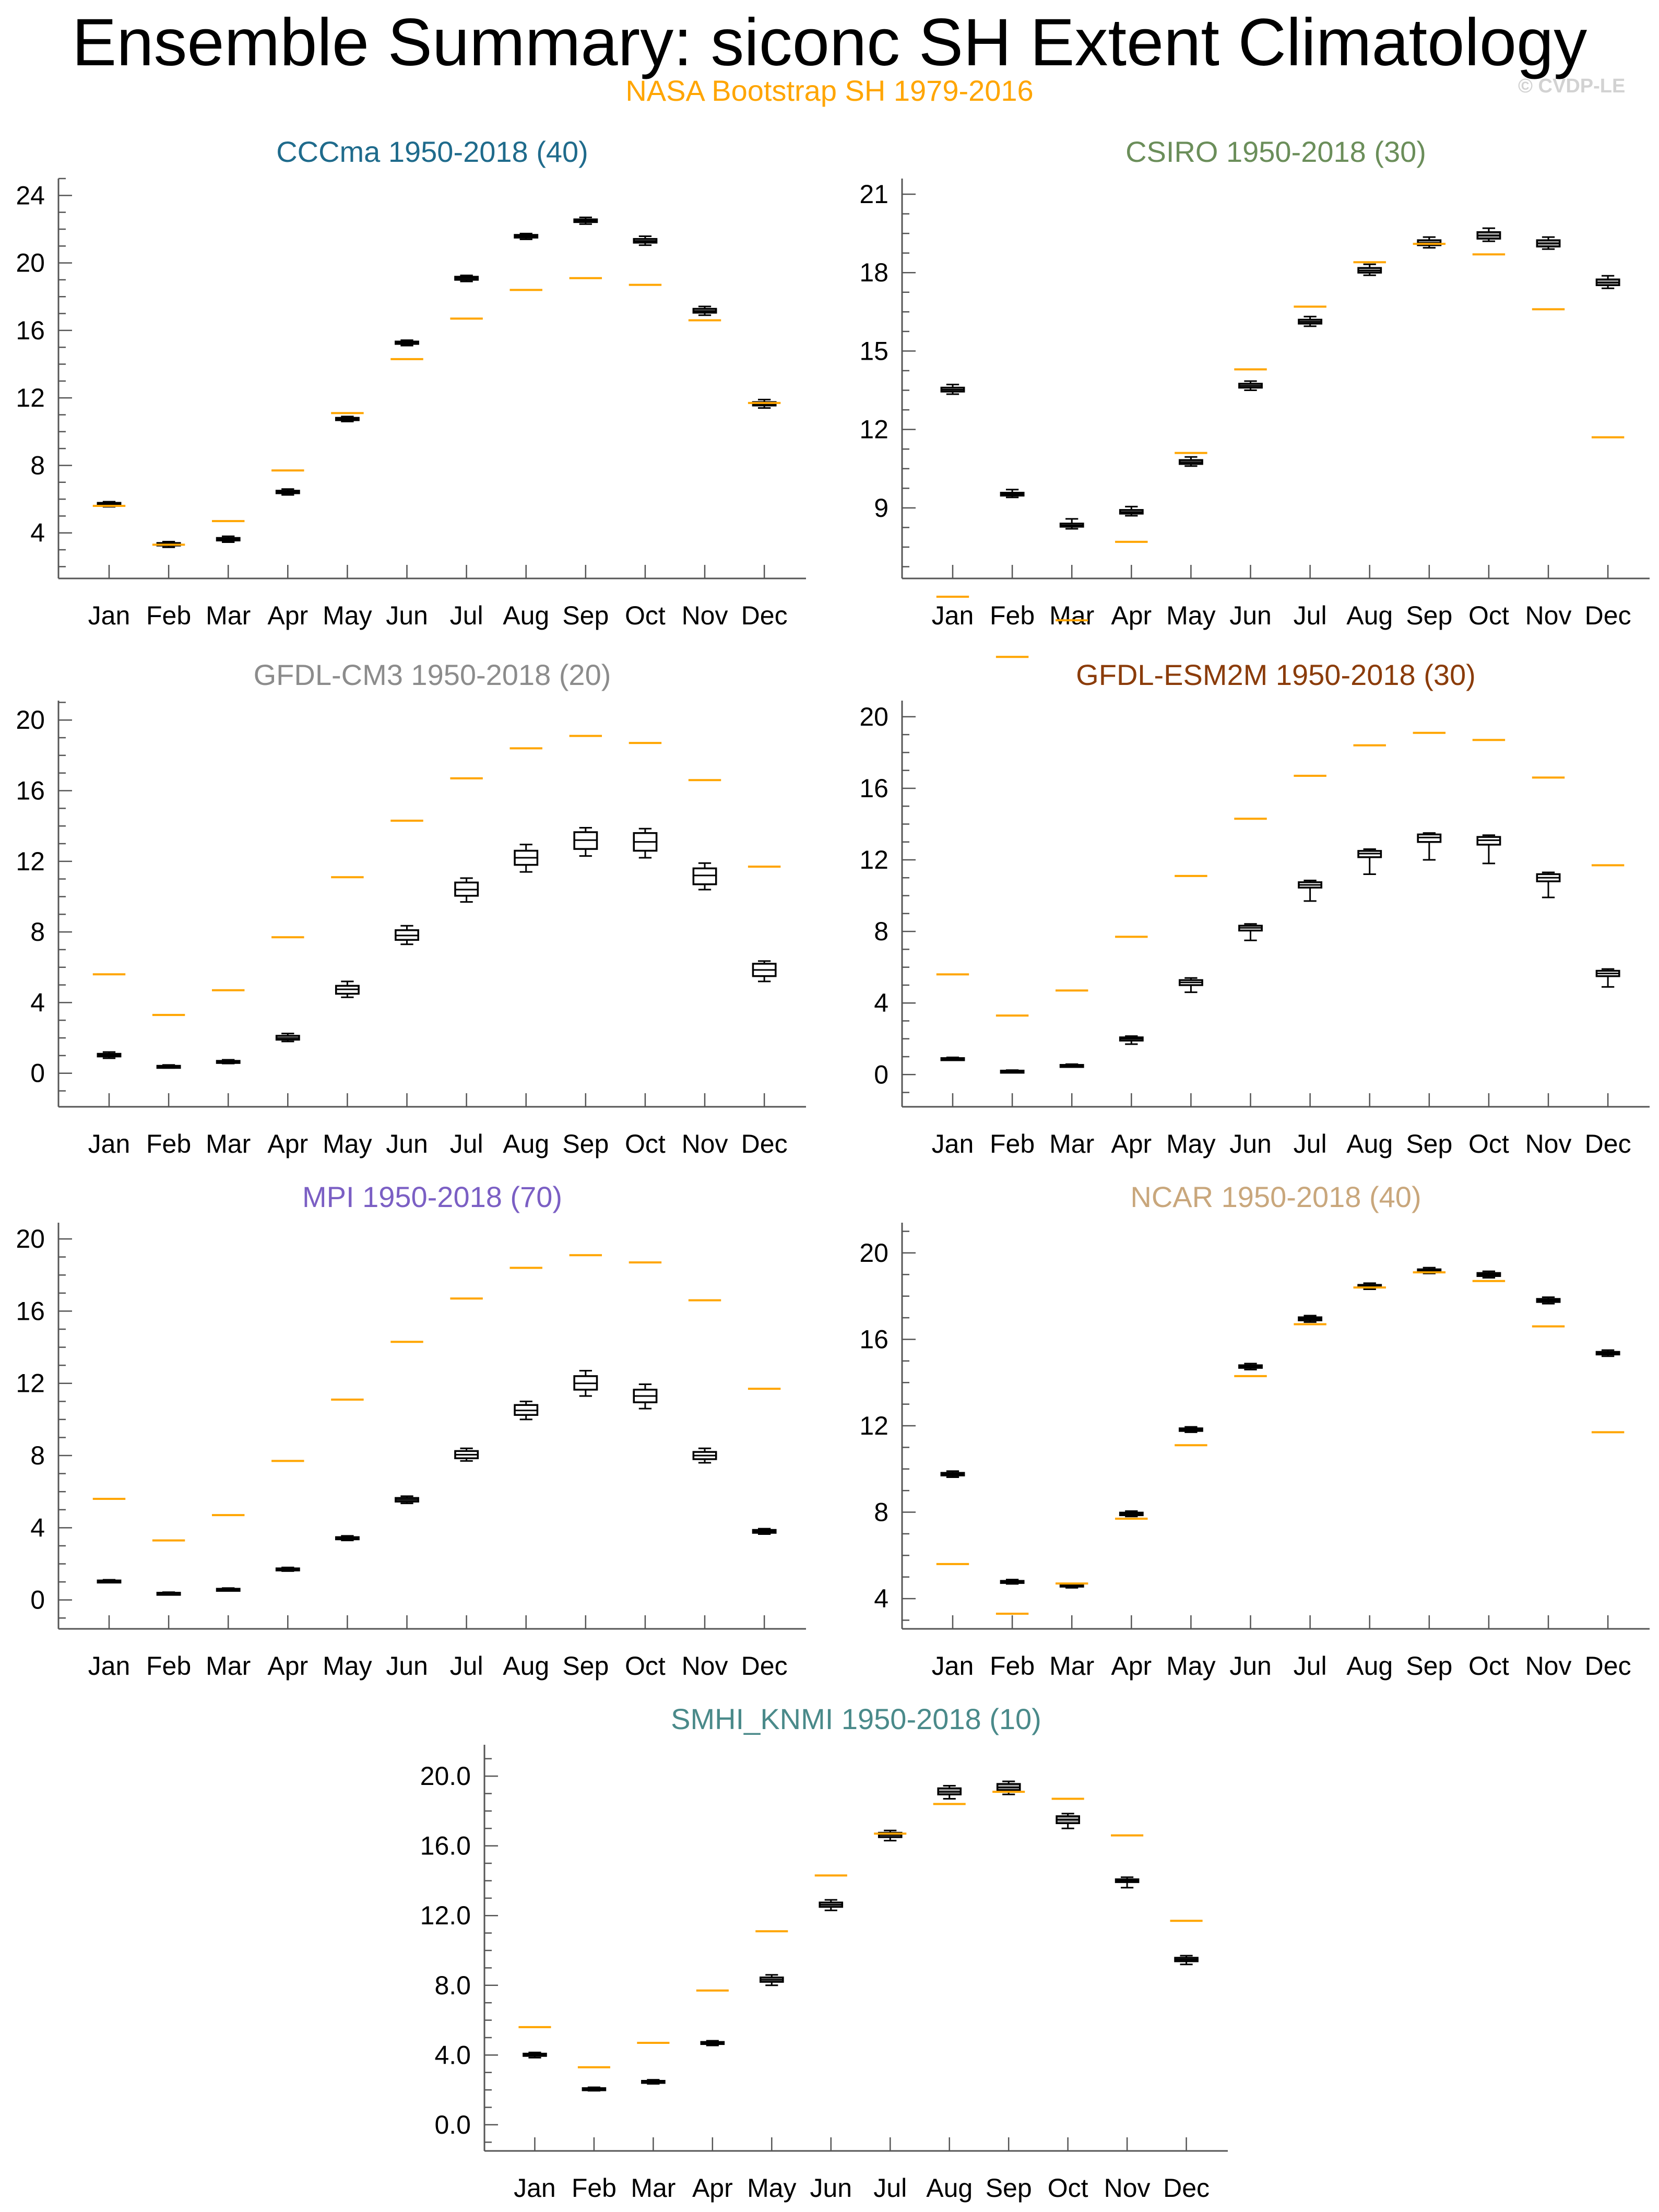 This screenshot has width=1659, height=2212. Describe the element at coordinates (1275, 1196) in the screenshot. I see `panel-title: NCAR 1950-2018 (40)` at that location.